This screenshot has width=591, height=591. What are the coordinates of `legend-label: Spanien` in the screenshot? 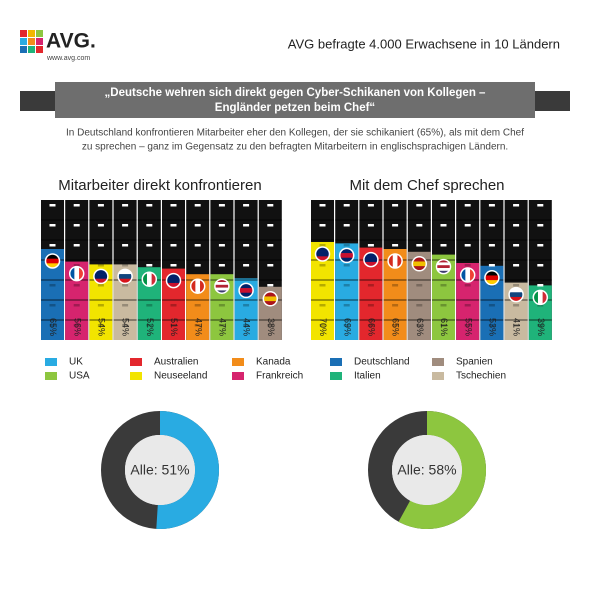 It's located at (474, 362).